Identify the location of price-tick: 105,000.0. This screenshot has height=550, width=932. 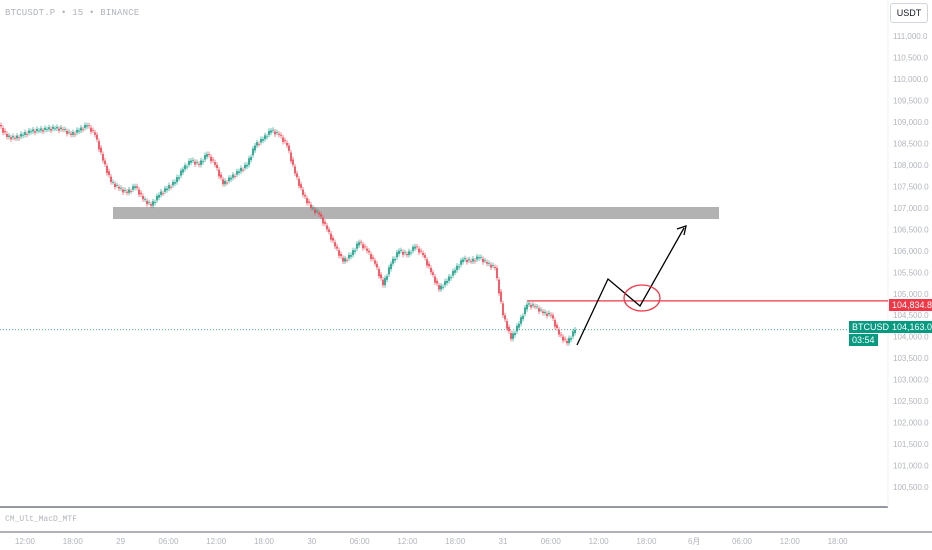
(911, 294).